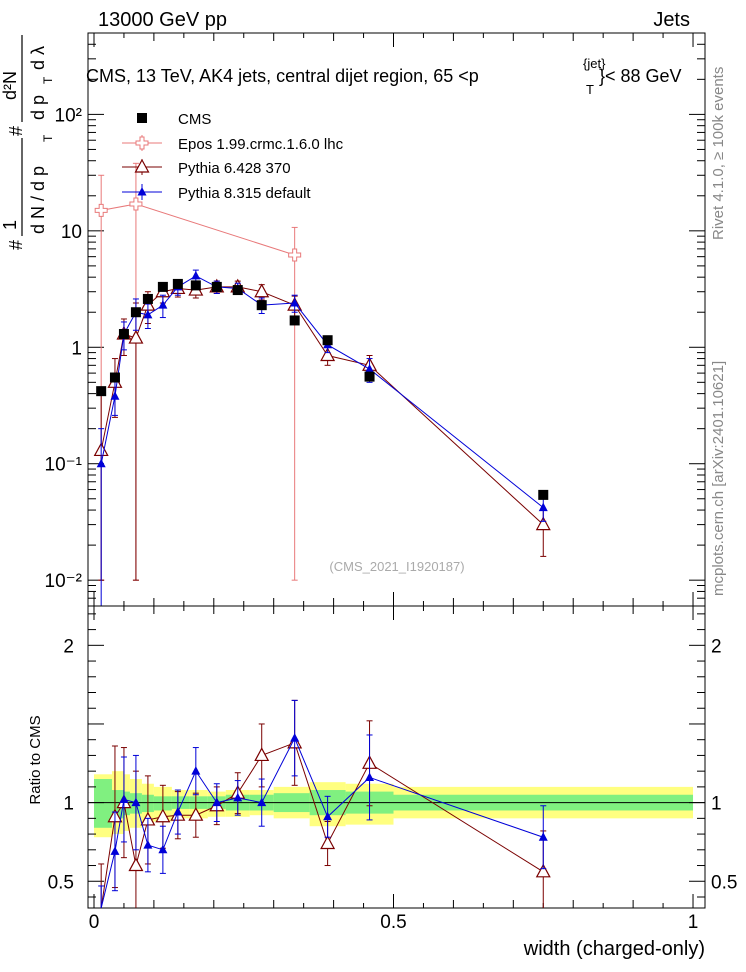 This screenshot has height=972, width=746. What do you see at coordinates (68, 115) in the screenshot?
I see `y-tick-label: 10²` at bounding box center [68, 115].